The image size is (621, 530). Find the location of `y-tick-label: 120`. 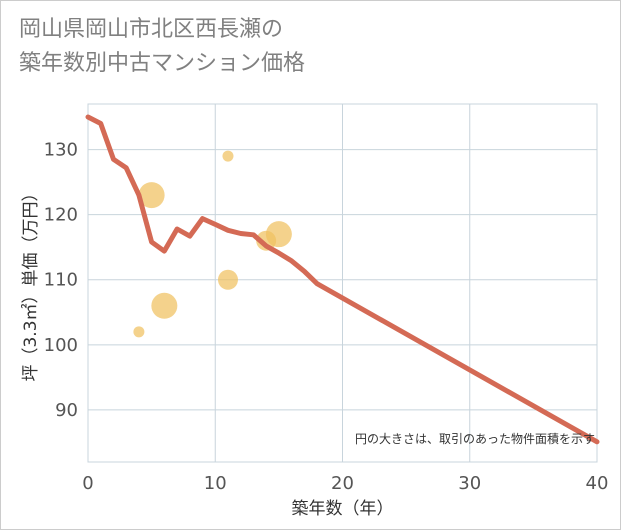

y-tick-label: 120 is located at coordinates (61, 215).